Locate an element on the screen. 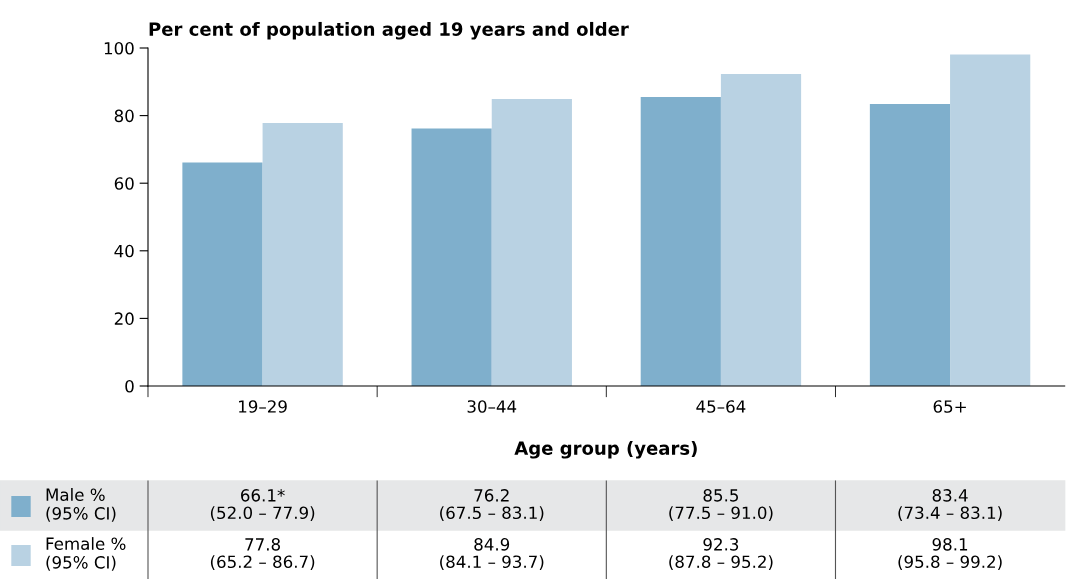  data-label: 77.8 (65.2 – 86.7) is located at coordinates (262, 554).